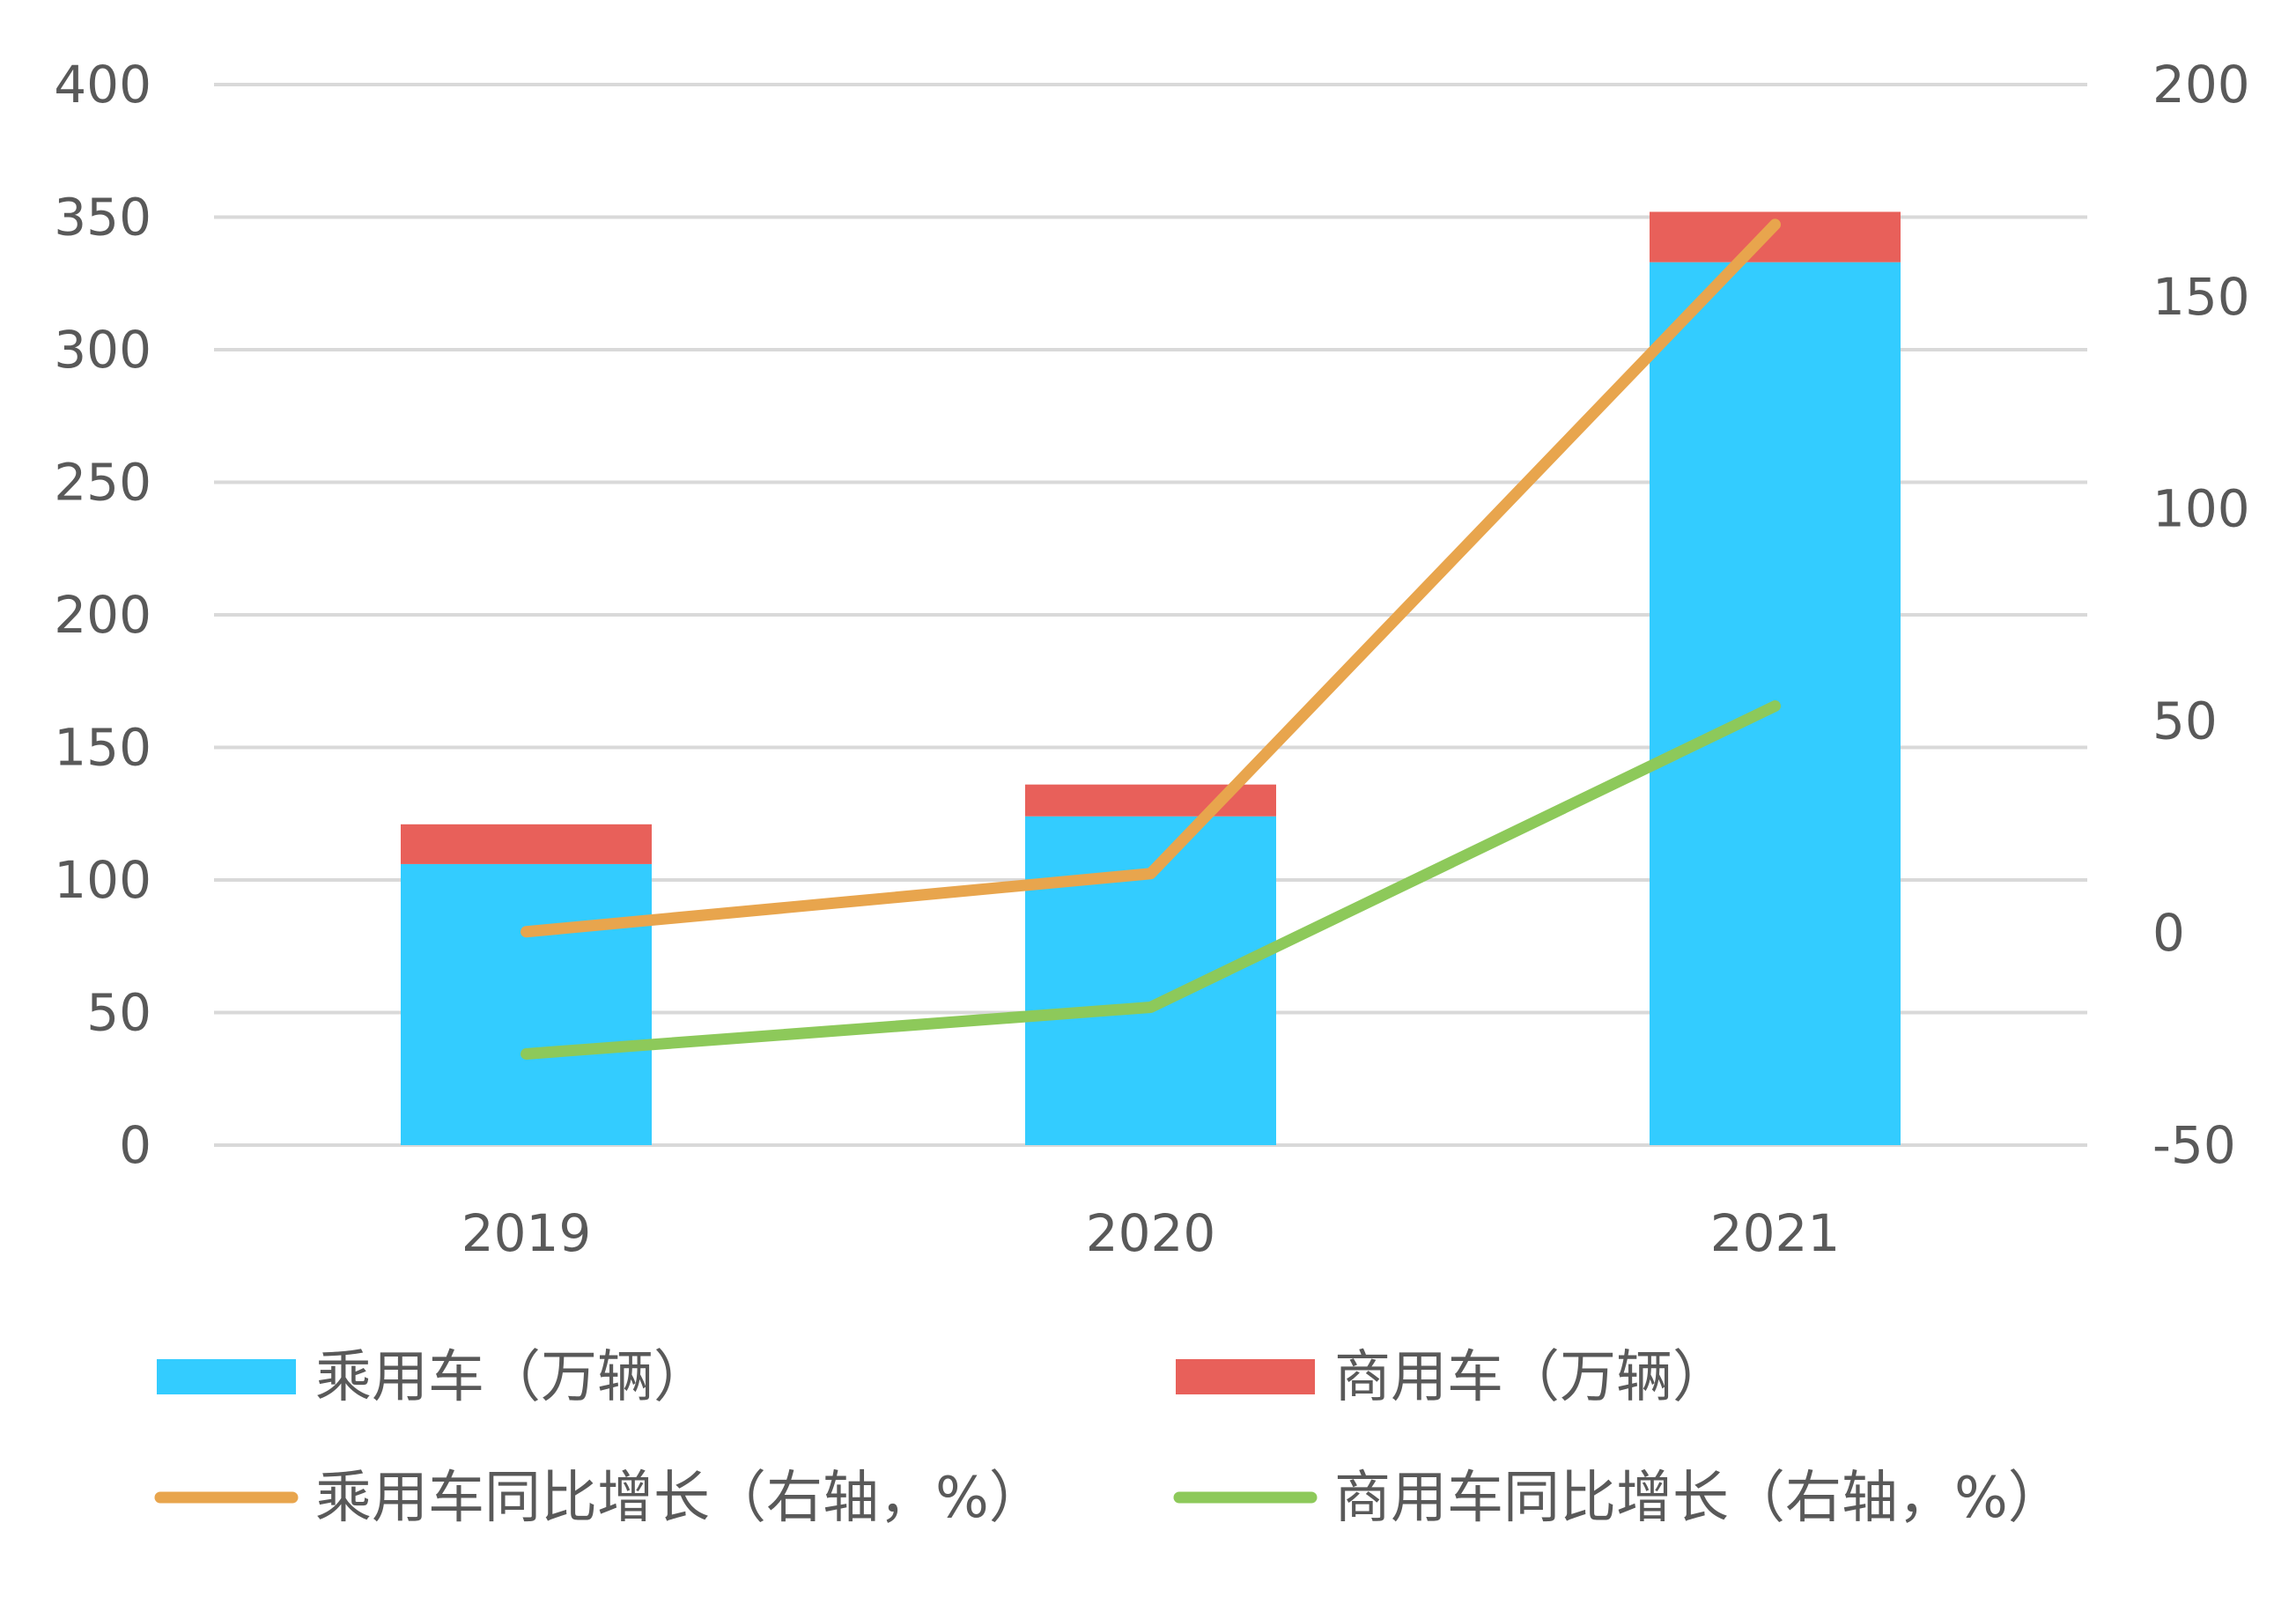 This screenshot has width=2296, height=1597. What do you see at coordinates (102, 880) in the screenshot?
I see `left-tick-label-100: 100` at bounding box center [102, 880].